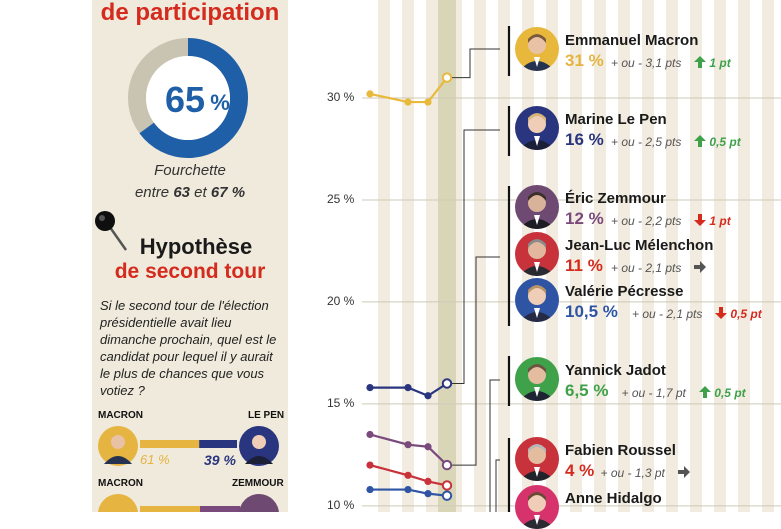 Image resolution: width=781 pixels, height=529 pixels. Describe the element at coordinates (341, 96) in the screenshot. I see `y-tick-label: 30 %` at that location.